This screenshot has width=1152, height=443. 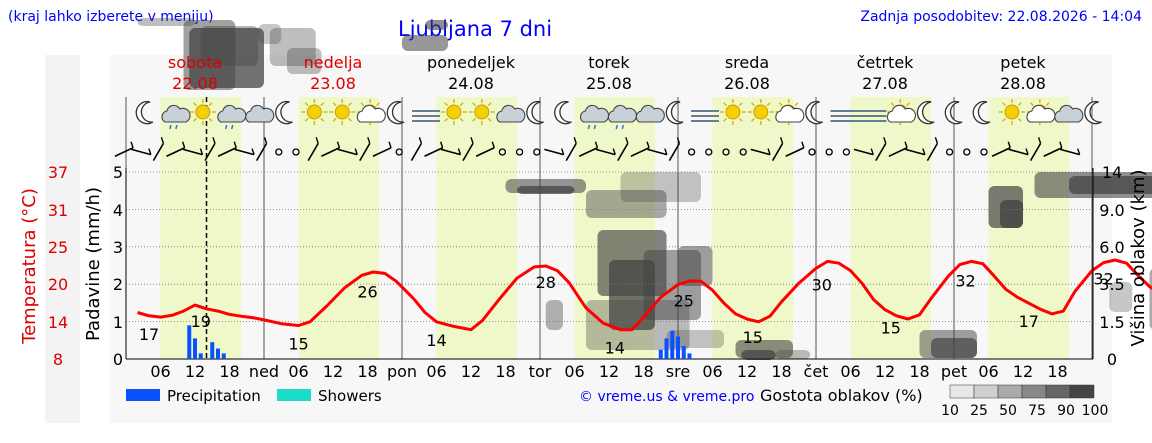 What do you see at coordinates (118, 247) in the screenshot?
I see `precip-tick: 3` at bounding box center [118, 247].